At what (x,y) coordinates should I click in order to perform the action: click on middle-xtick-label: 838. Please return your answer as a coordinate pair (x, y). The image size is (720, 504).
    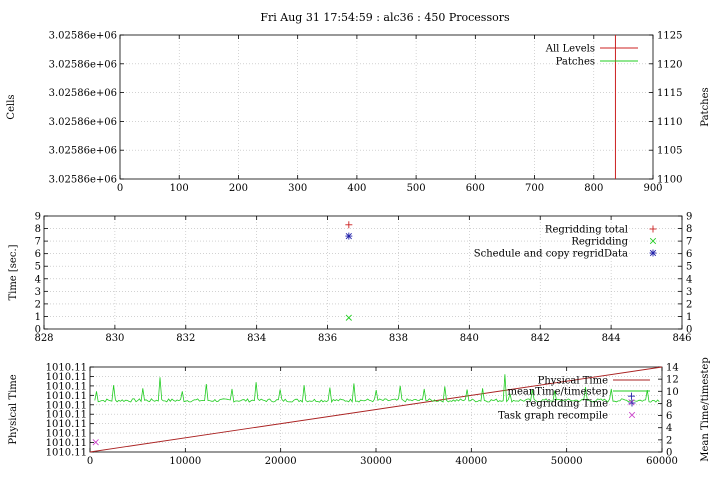
    Looking at the image, I should click on (398, 338).